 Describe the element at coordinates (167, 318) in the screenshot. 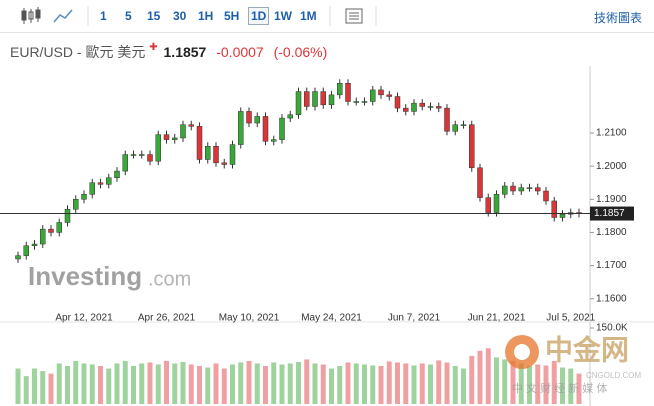

I see `x-tick-label: Apr 26, 2021` at that location.